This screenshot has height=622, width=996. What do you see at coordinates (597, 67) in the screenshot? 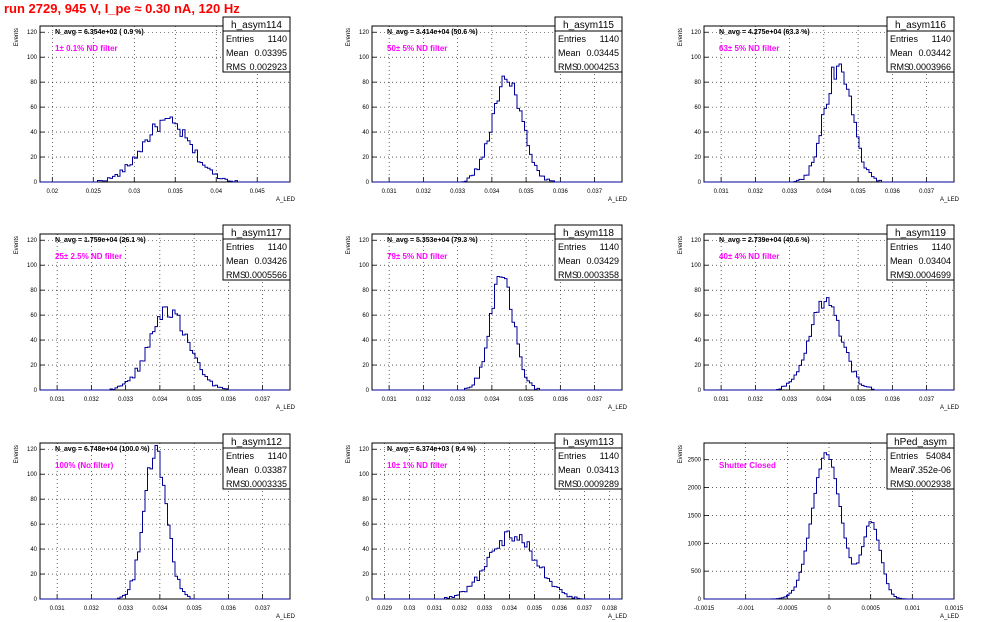
I see `stats-value: 0.0004253` at bounding box center [597, 67].